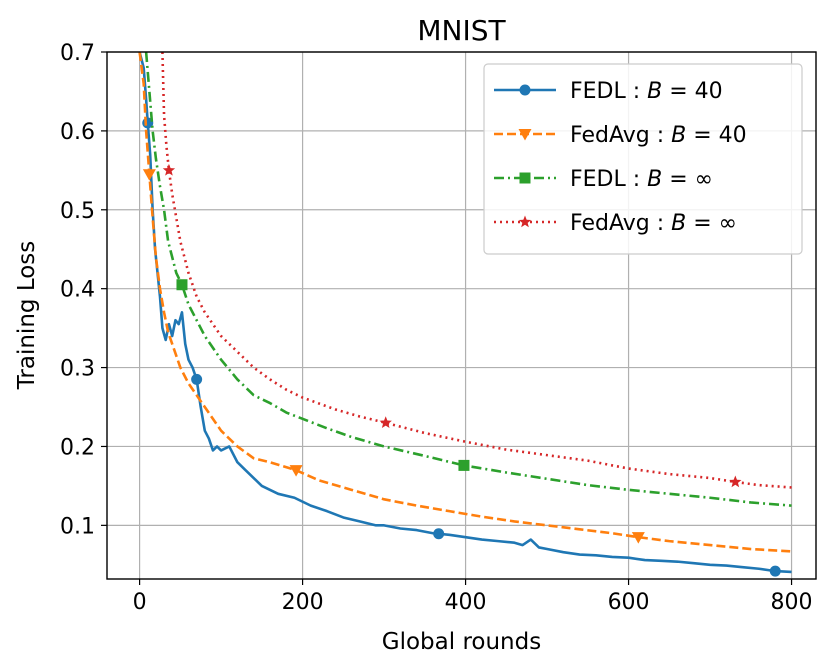 The height and width of the screenshot is (671, 831). I want to click on x-tick-label: 0, so click(140, 602).